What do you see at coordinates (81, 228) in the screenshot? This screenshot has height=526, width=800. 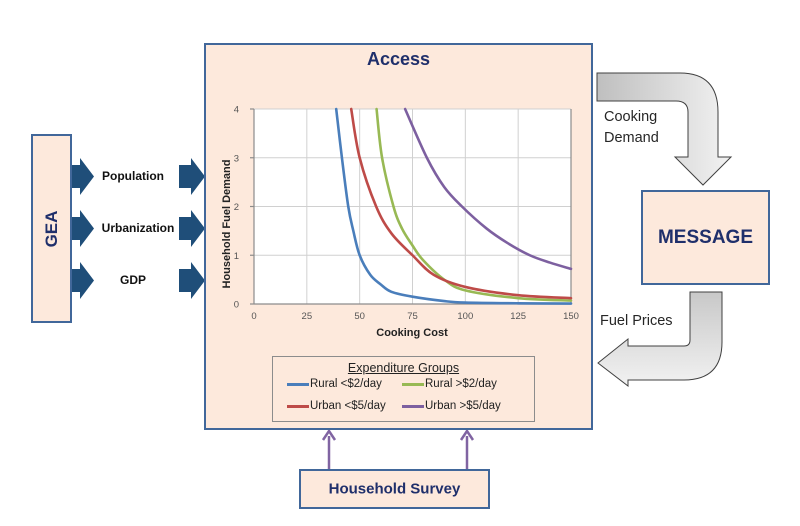 I see `urbanization-arrow-icon` at bounding box center [81, 228].